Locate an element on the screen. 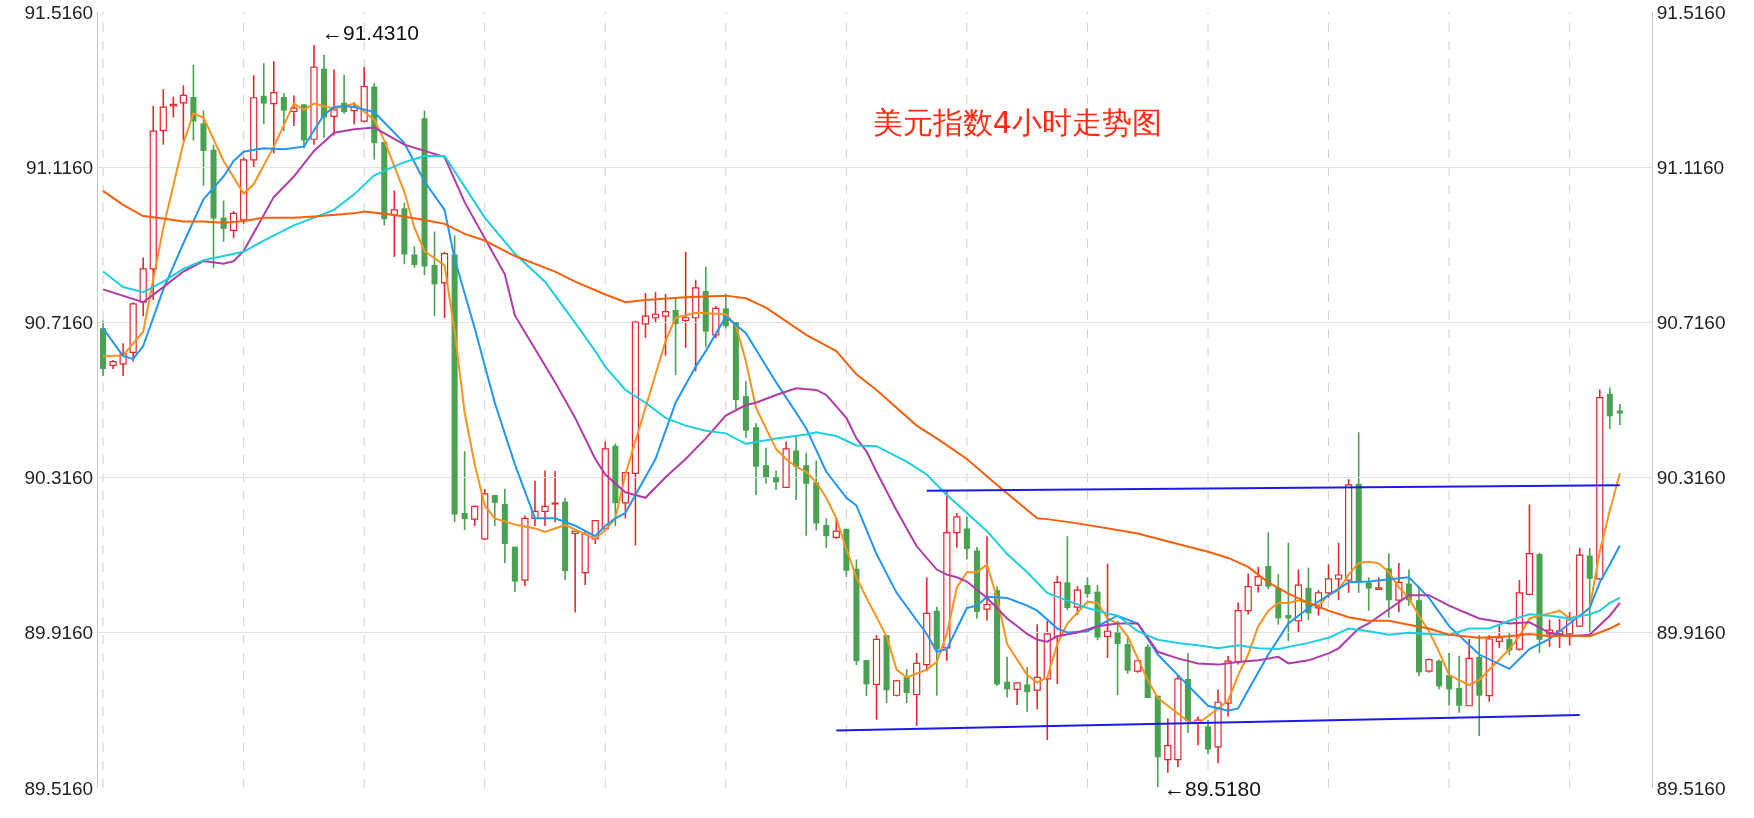 The width and height of the screenshot is (1754, 818). y2-tick-label: 89.9160 is located at coordinates (1691, 633).